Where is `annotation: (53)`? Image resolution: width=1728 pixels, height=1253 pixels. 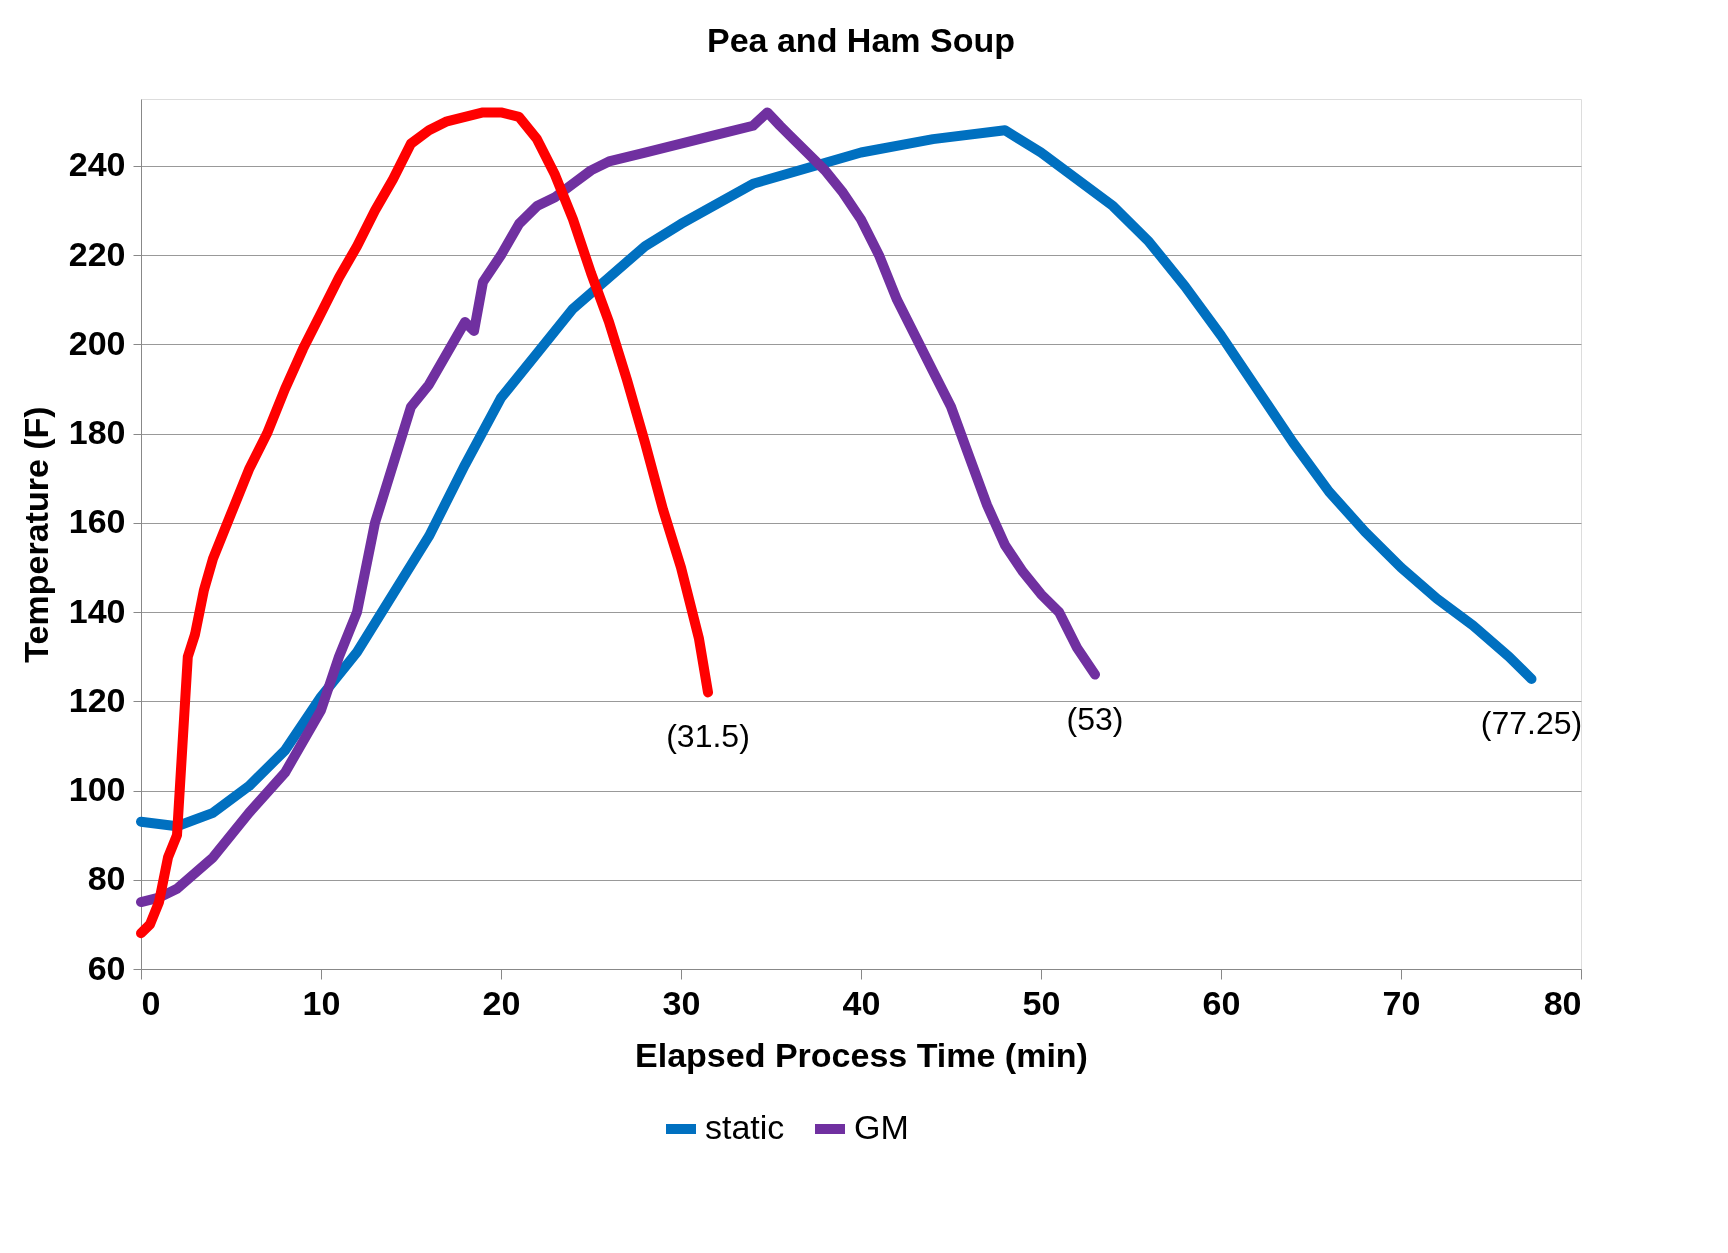 annotation: (53) is located at coordinates (1095, 718).